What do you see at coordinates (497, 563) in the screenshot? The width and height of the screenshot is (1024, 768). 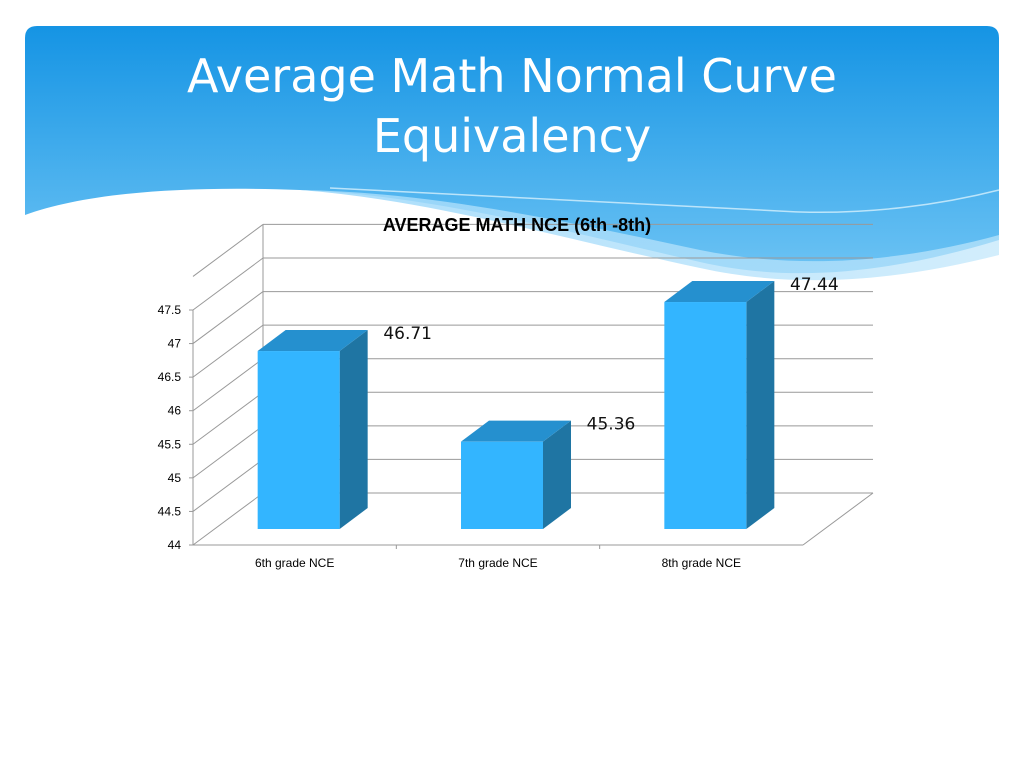 I see `x-tick-label: 7th grade NCE` at bounding box center [497, 563].